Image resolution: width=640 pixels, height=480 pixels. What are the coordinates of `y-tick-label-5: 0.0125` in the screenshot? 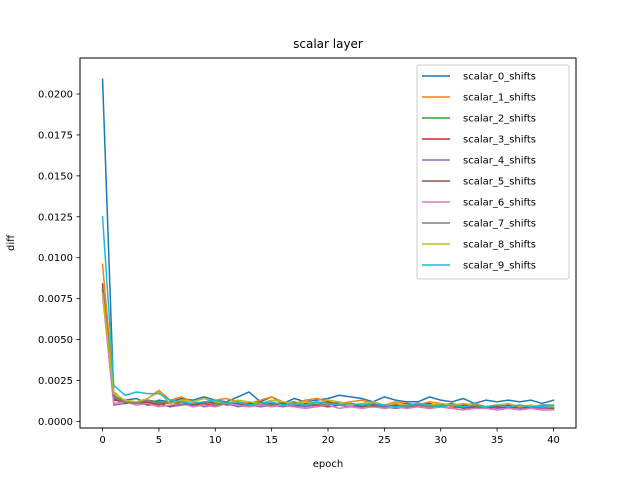 It's located at (55, 217).